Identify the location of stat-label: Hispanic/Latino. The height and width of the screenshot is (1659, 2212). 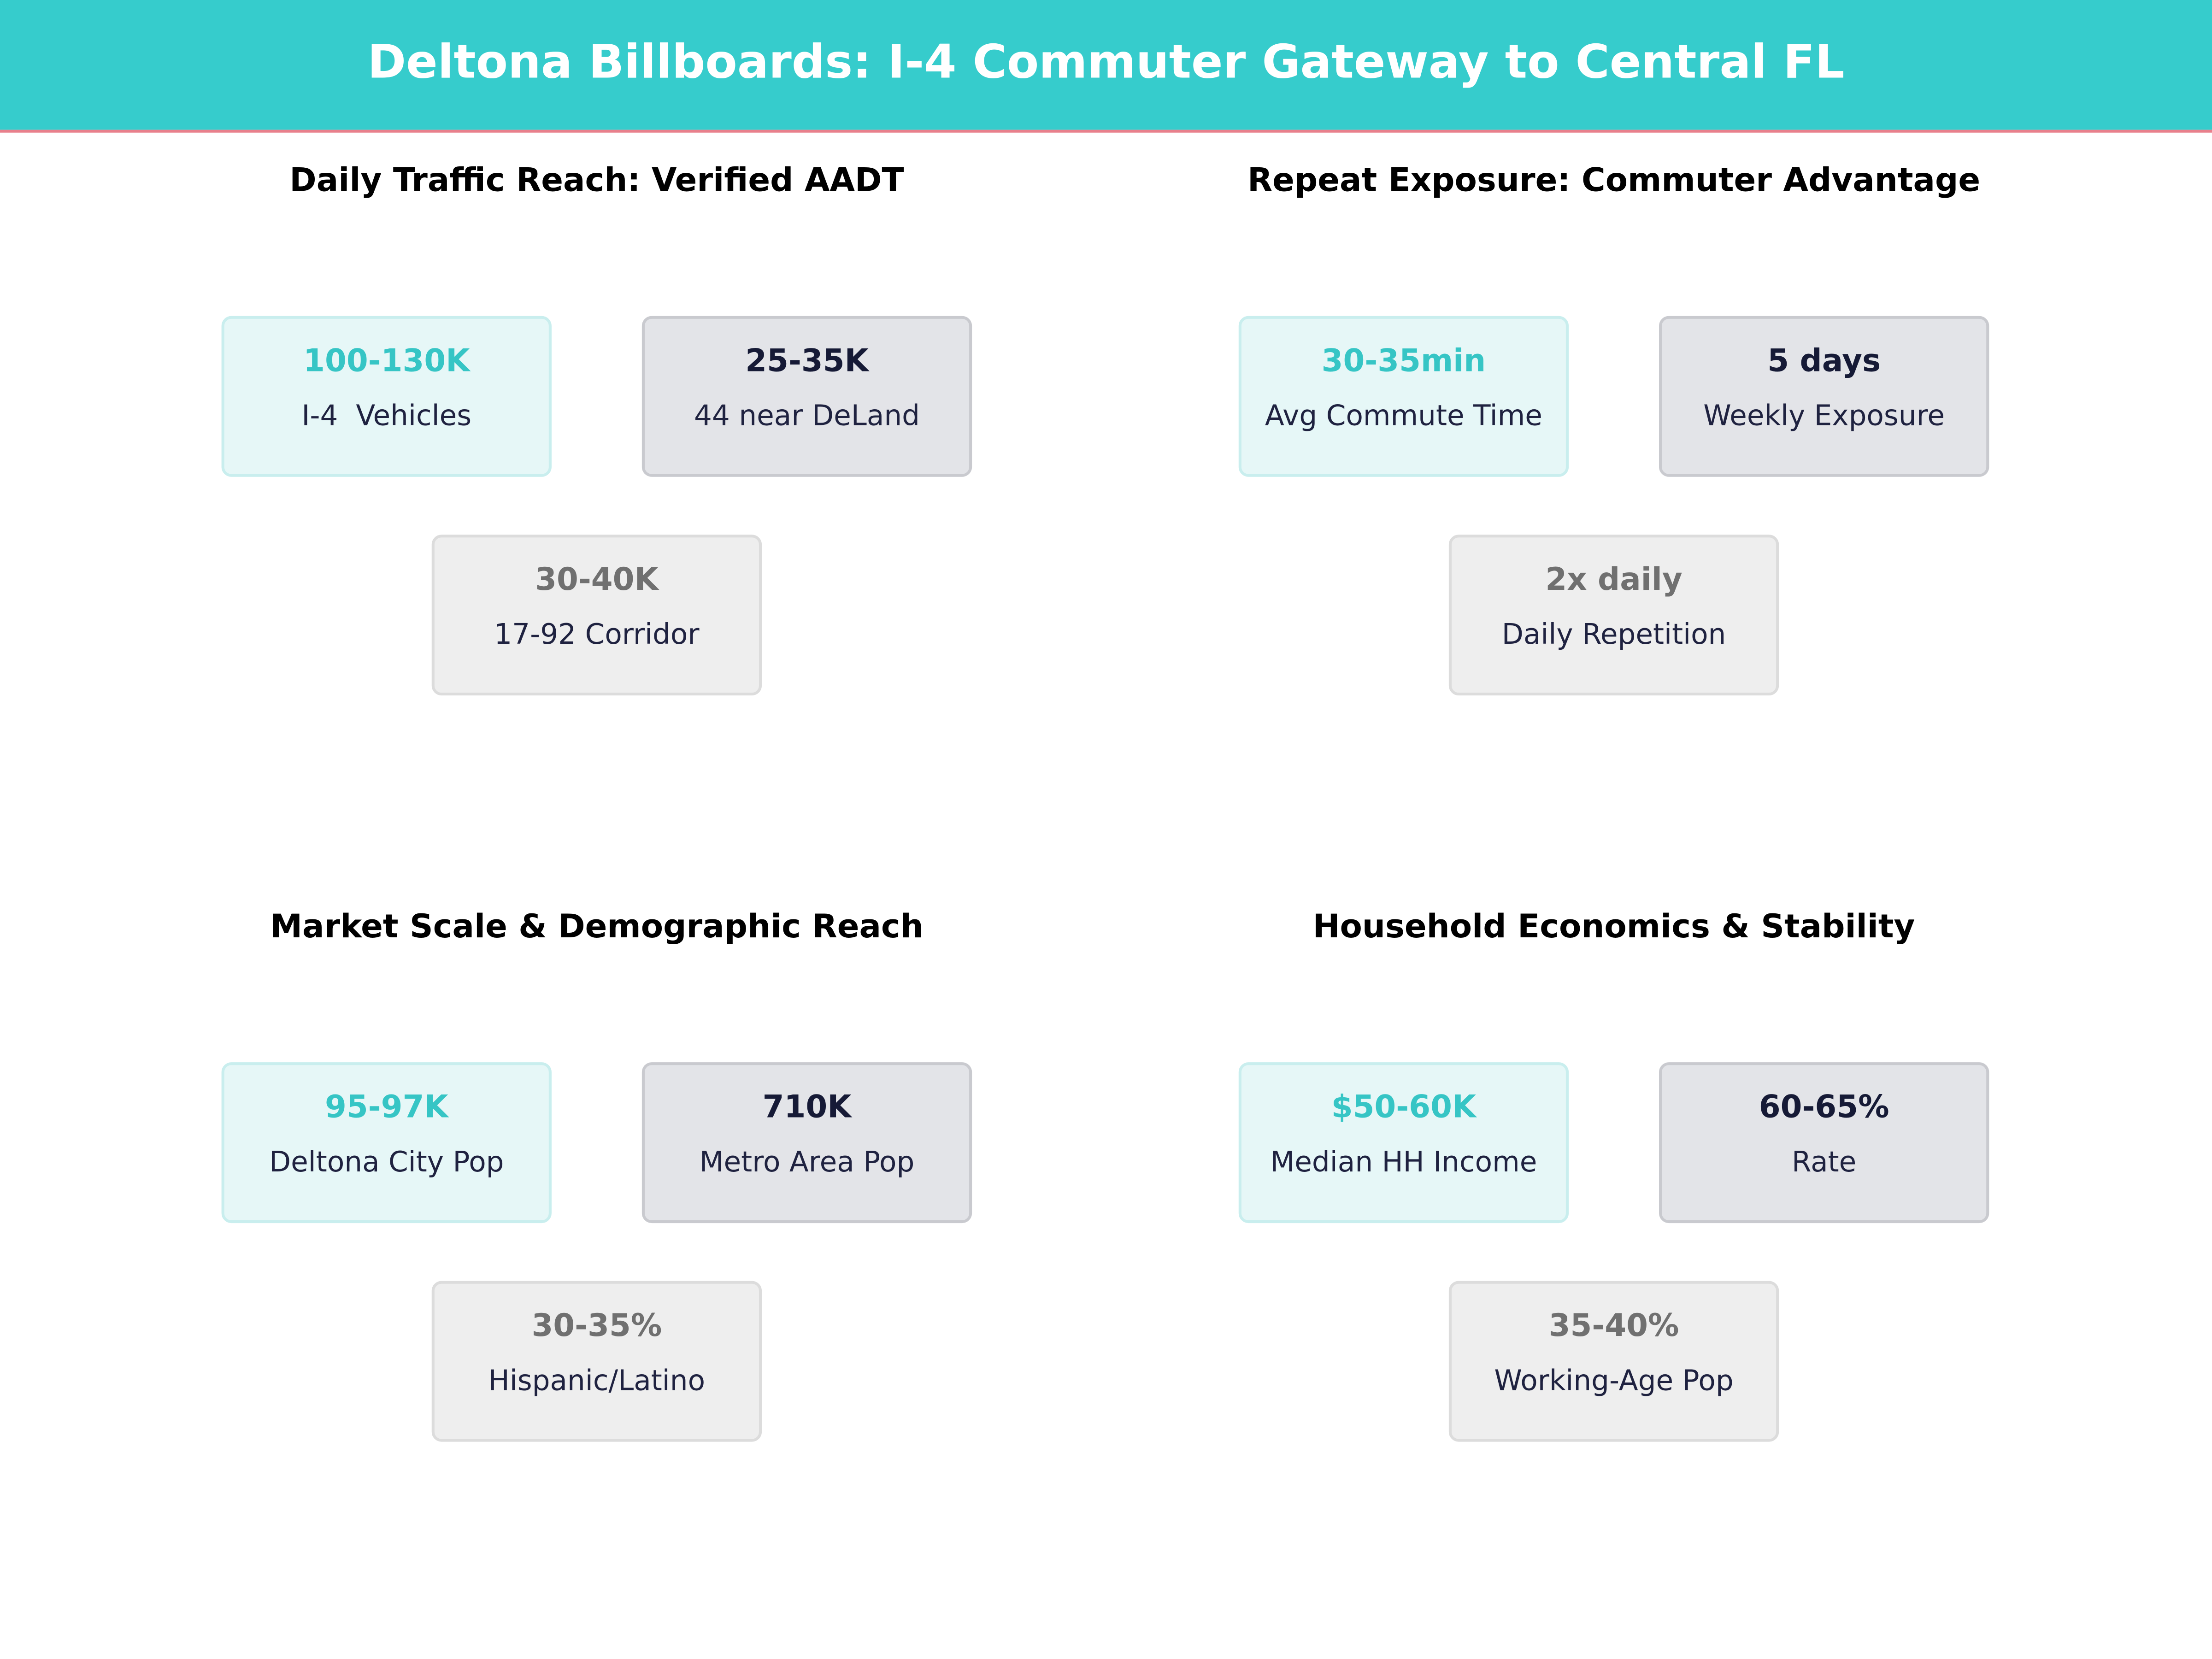
(596, 1381).